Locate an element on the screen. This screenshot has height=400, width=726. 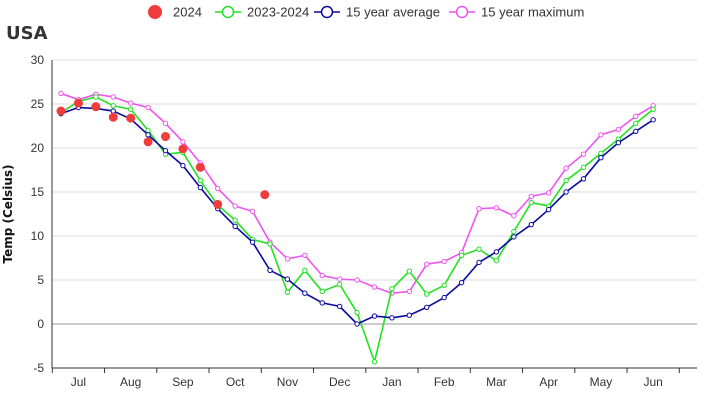
y-tick-label: 10 is located at coordinates (38, 236).